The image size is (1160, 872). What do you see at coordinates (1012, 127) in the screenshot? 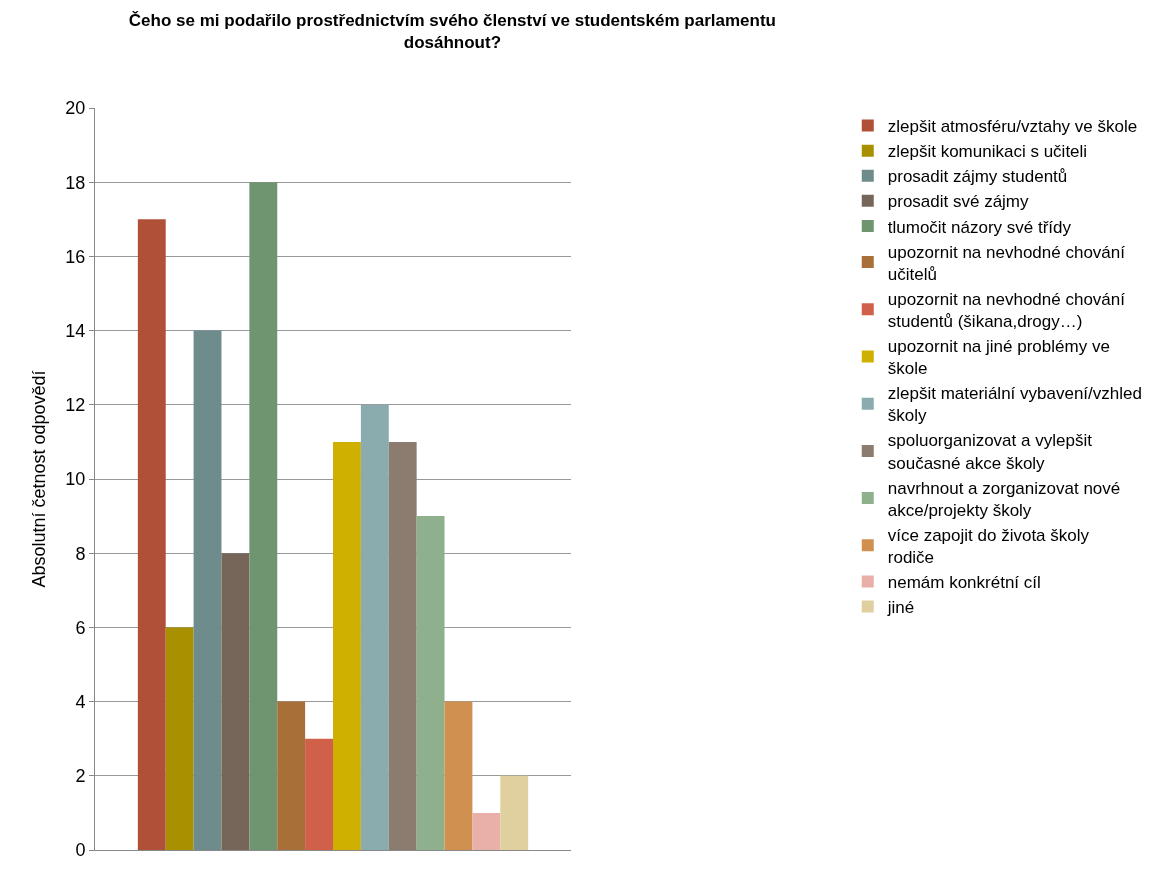
I see `legend-label: zlepšit atmosféru/vztahy ve škole` at bounding box center [1012, 127].